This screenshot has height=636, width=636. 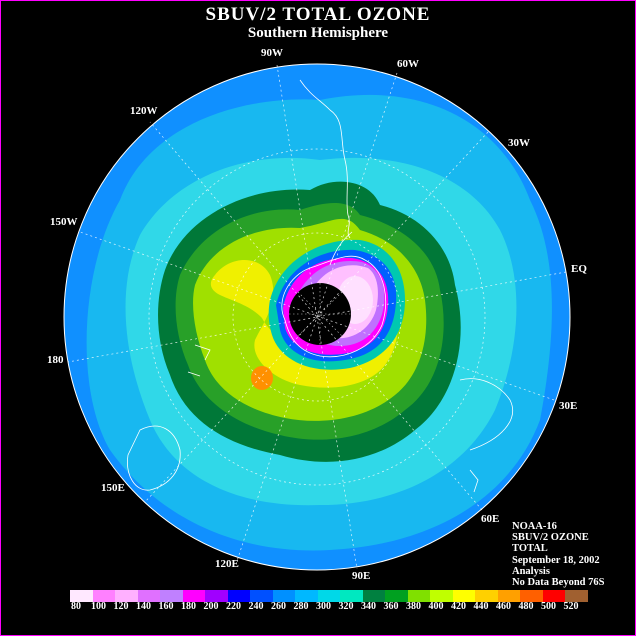 I want to click on lon-label-30e: 30E, so click(x=568, y=406).